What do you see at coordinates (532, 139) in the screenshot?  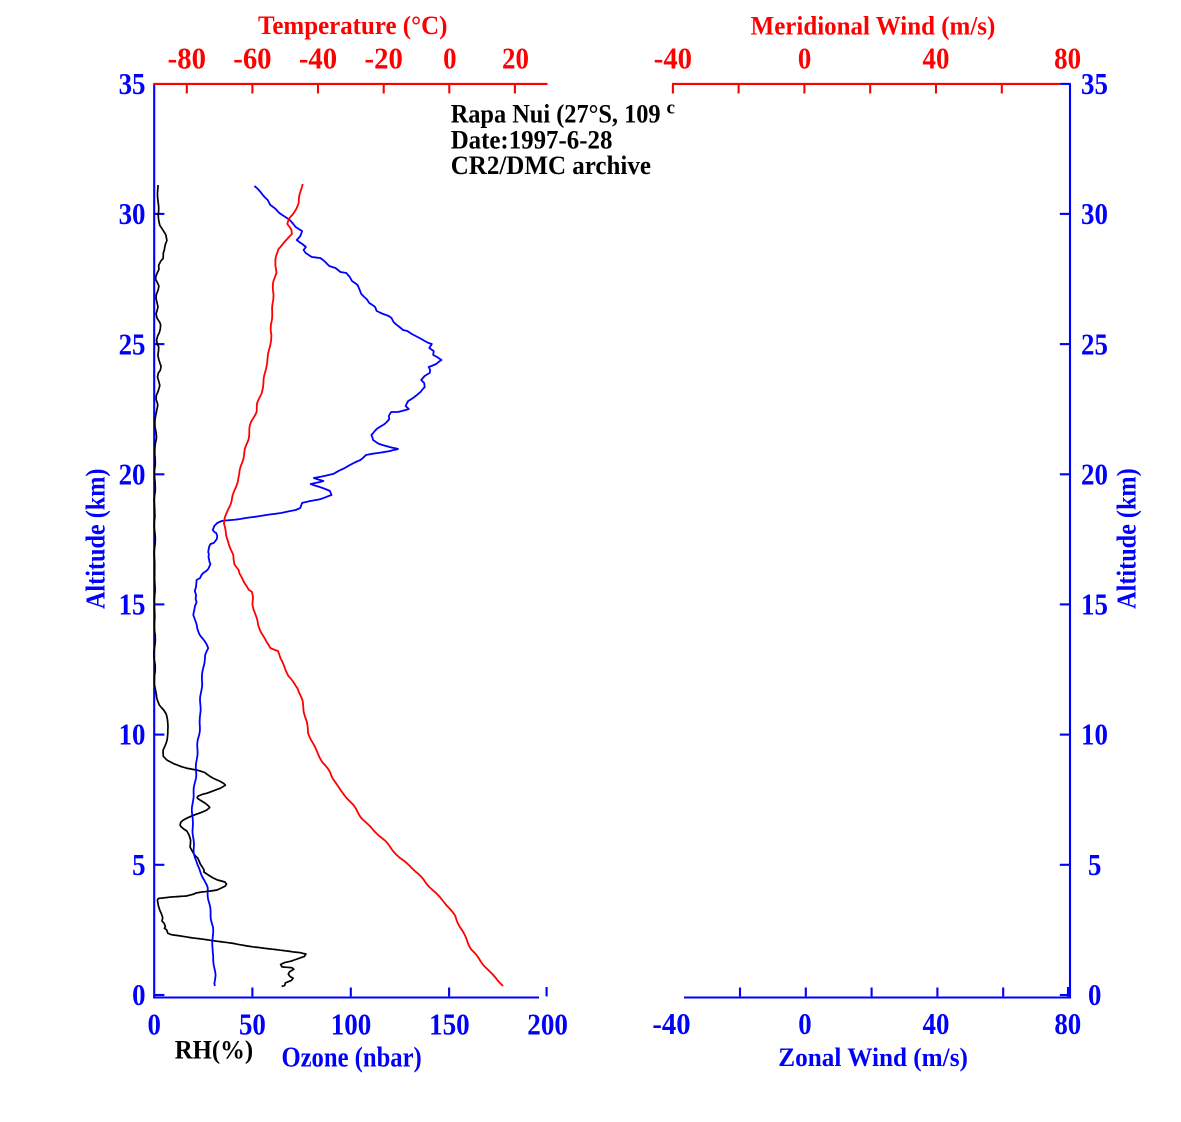 I see `svg-text: Date:1997-6-28` at bounding box center [532, 139].